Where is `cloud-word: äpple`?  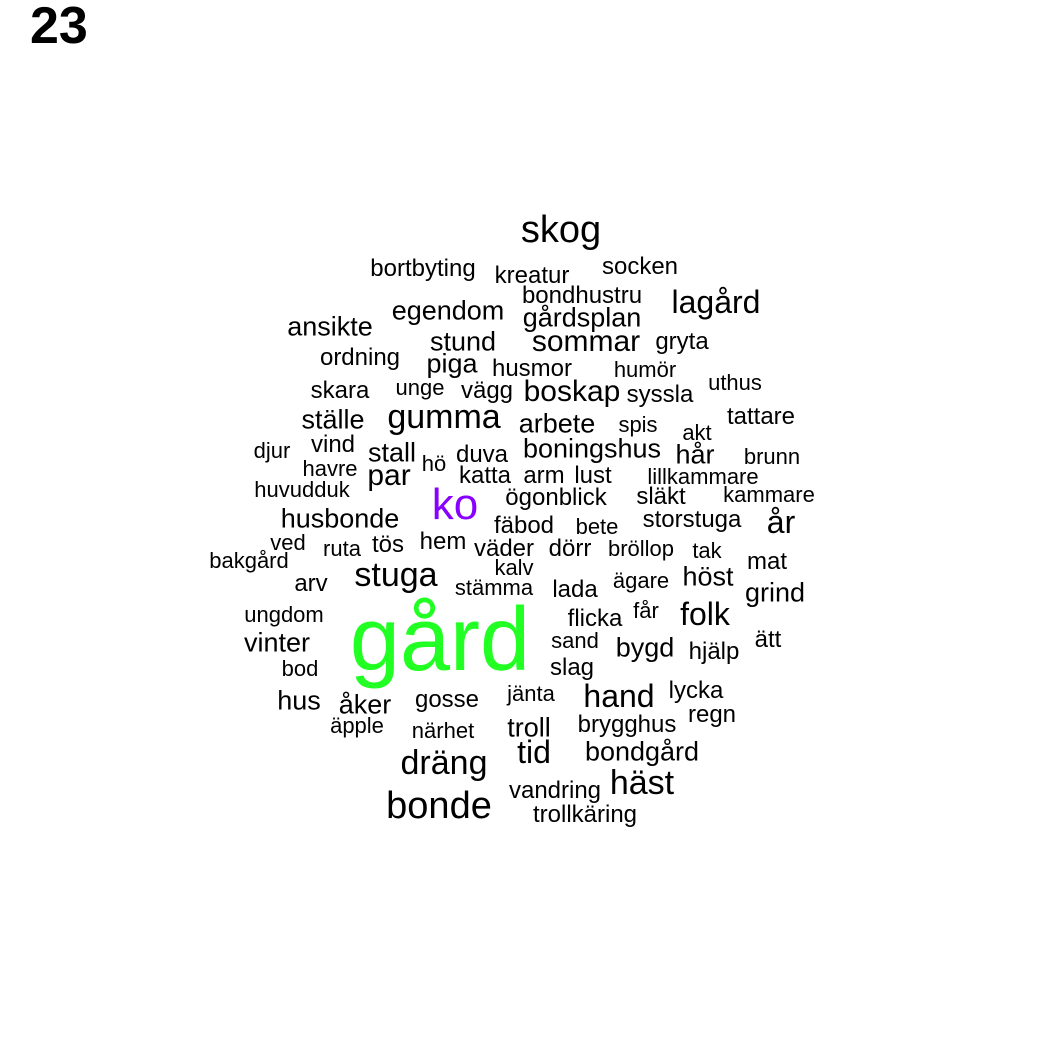
cloud-word: äpple is located at coordinates (357, 725).